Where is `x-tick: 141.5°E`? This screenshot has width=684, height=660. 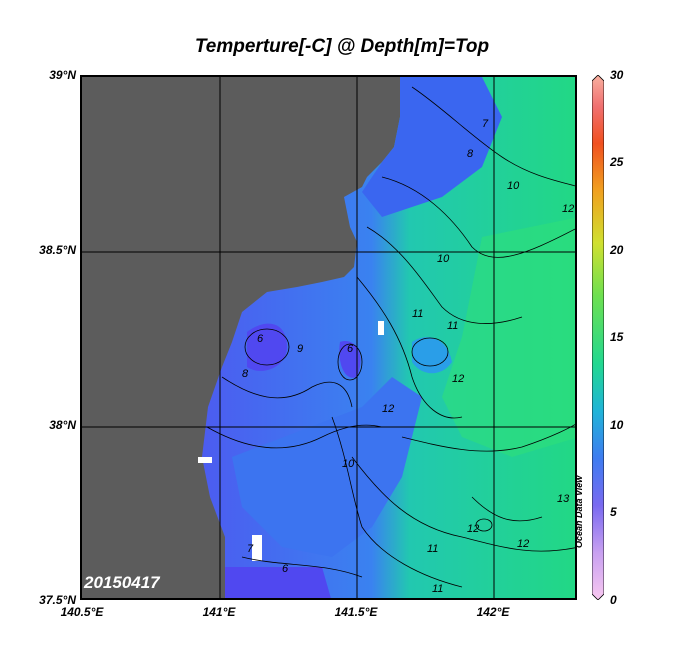
x-tick: 141.5°E is located at coordinates (356, 612).